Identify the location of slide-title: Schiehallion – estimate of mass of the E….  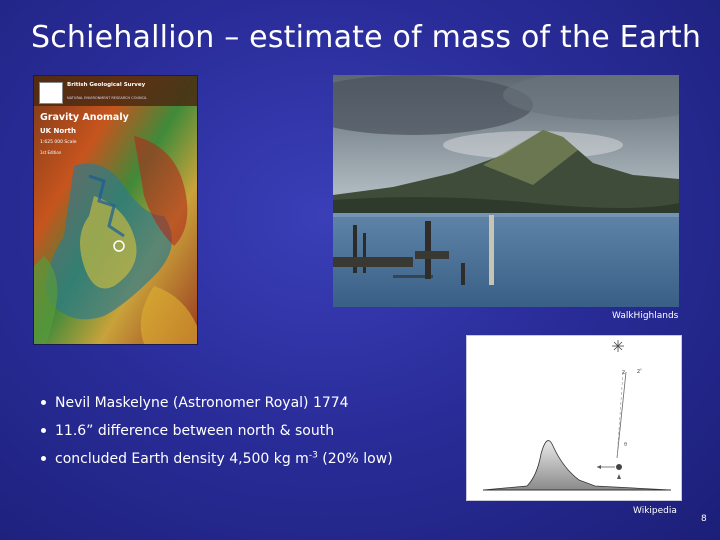
(366, 37).